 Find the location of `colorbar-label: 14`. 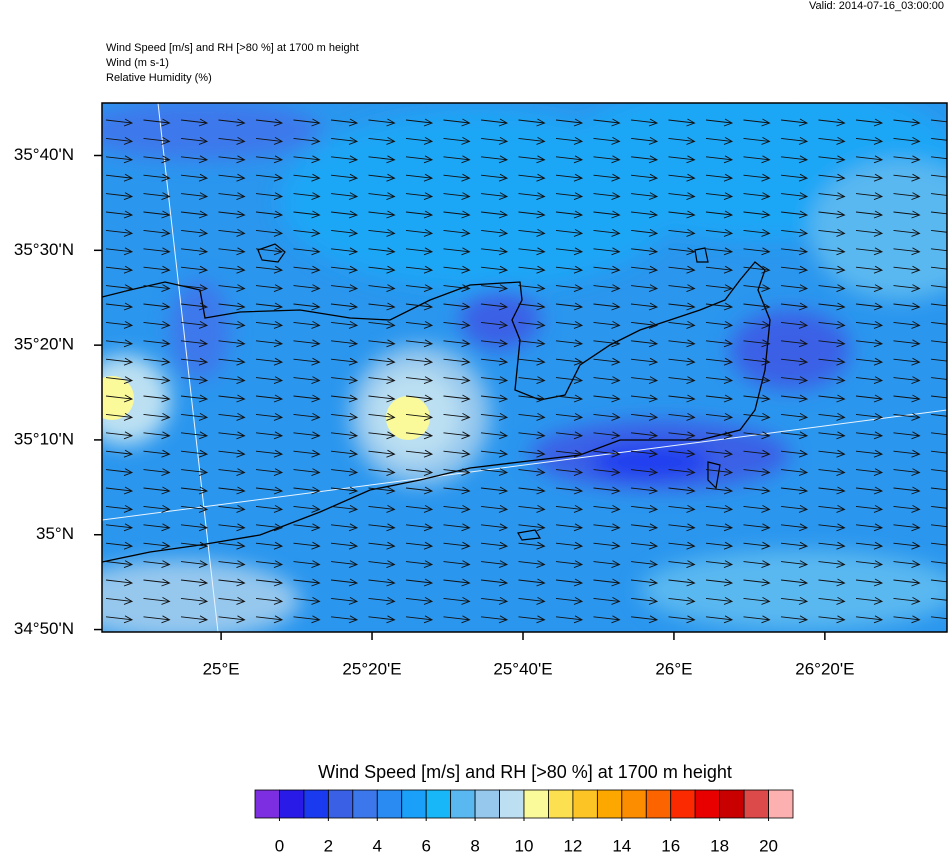

colorbar-label: 14 is located at coordinates (621, 845).